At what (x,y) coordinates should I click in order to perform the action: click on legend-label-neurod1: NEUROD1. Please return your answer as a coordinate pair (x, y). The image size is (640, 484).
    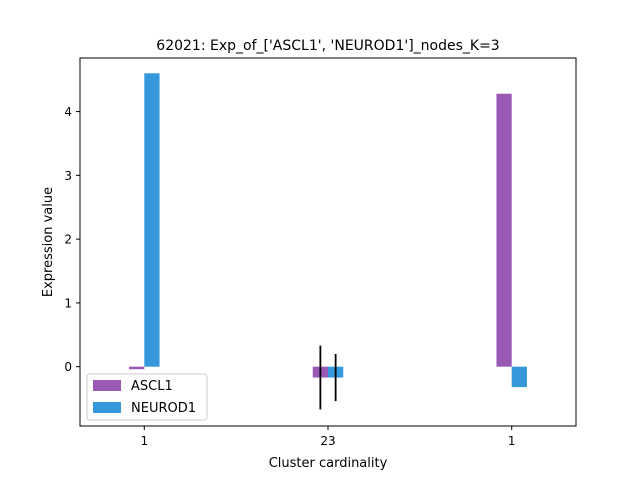
    Looking at the image, I should click on (163, 408).